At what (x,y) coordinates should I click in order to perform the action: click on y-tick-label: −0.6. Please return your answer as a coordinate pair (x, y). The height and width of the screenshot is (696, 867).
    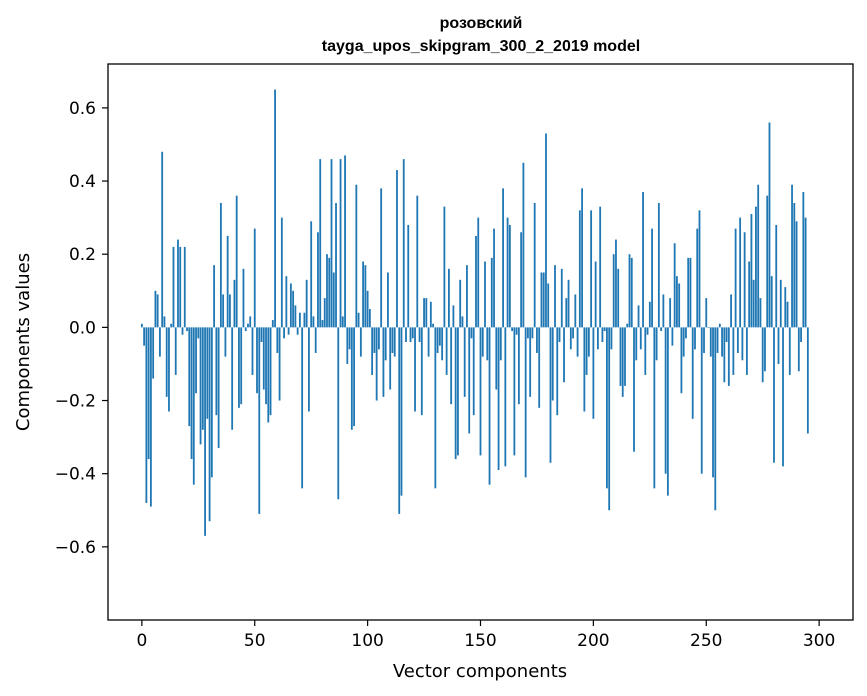
    Looking at the image, I should click on (75, 548).